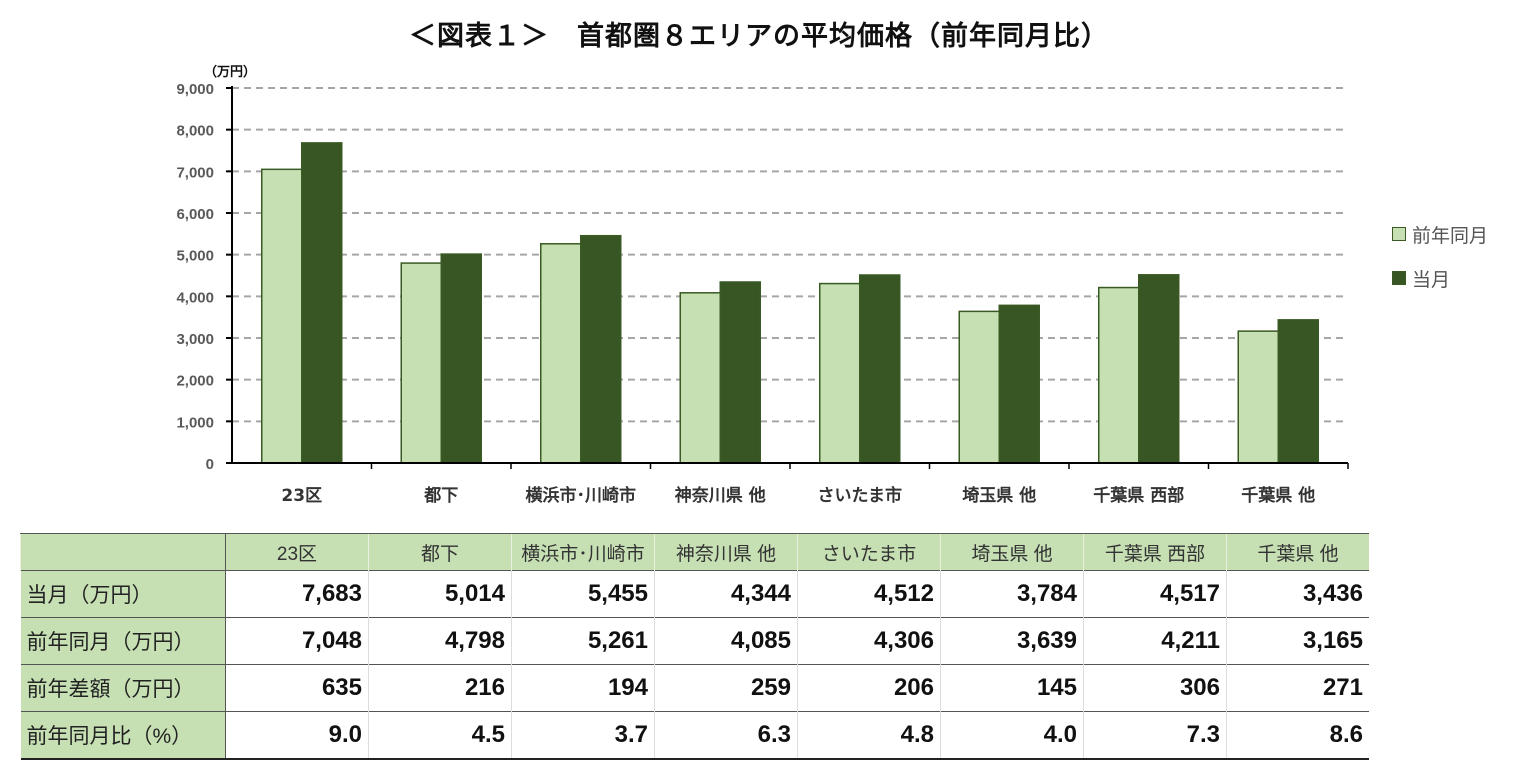  I want to click on x-tick-label: 埼玉県 他, so click(999, 495).